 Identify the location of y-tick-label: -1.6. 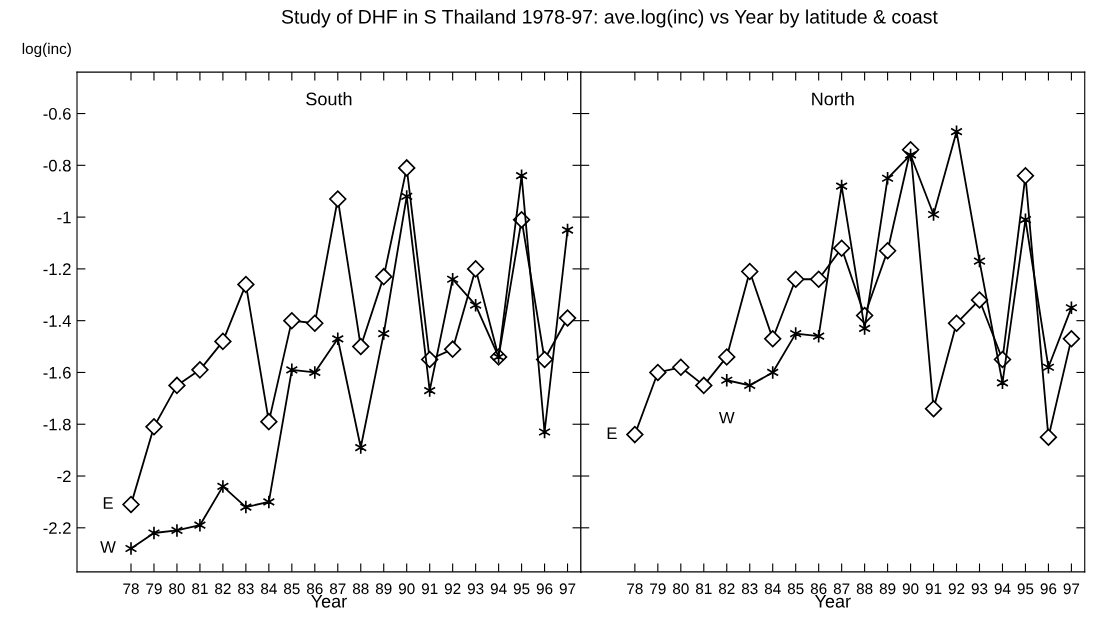
(57, 372).